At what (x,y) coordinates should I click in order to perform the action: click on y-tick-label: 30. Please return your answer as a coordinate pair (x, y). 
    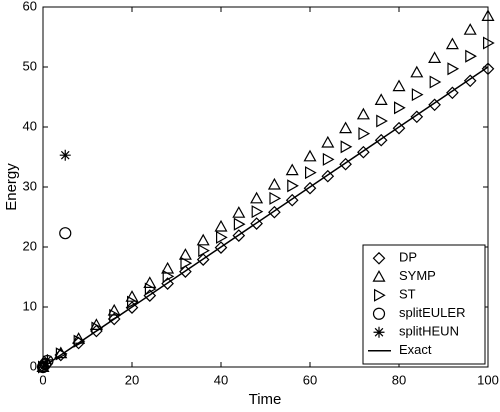
    Looking at the image, I should click on (30, 185).